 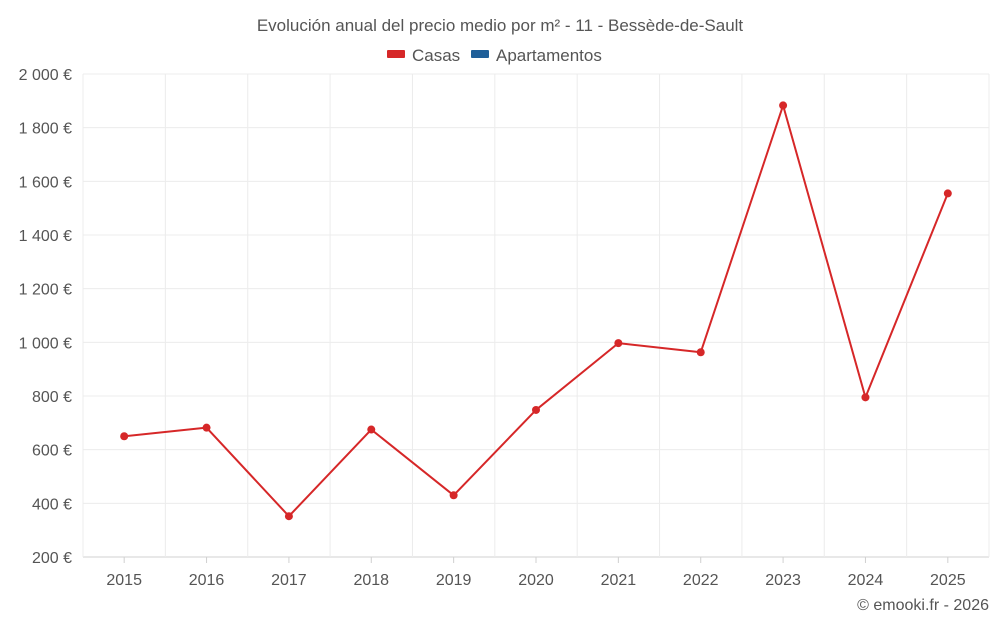 I want to click on x-tick-label: 2015, so click(x=124, y=580).